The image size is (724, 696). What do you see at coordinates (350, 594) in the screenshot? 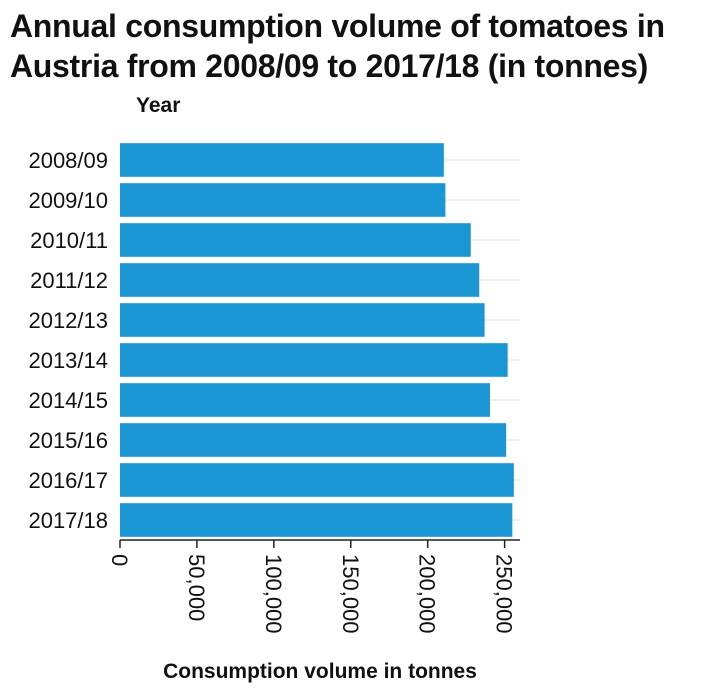
I see `x-tick-label: 150,000` at bounding box center [350, 594].